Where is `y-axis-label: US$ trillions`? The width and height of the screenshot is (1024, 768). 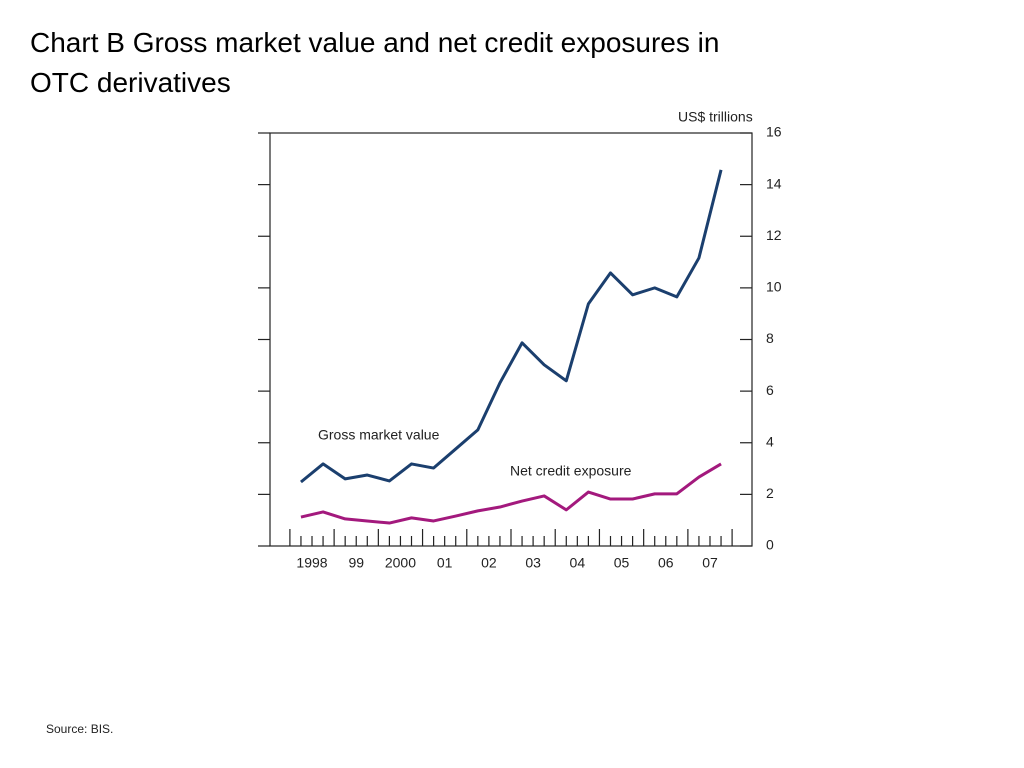 y-axis-label: US$ trillions is located at coordinates (715, 117).